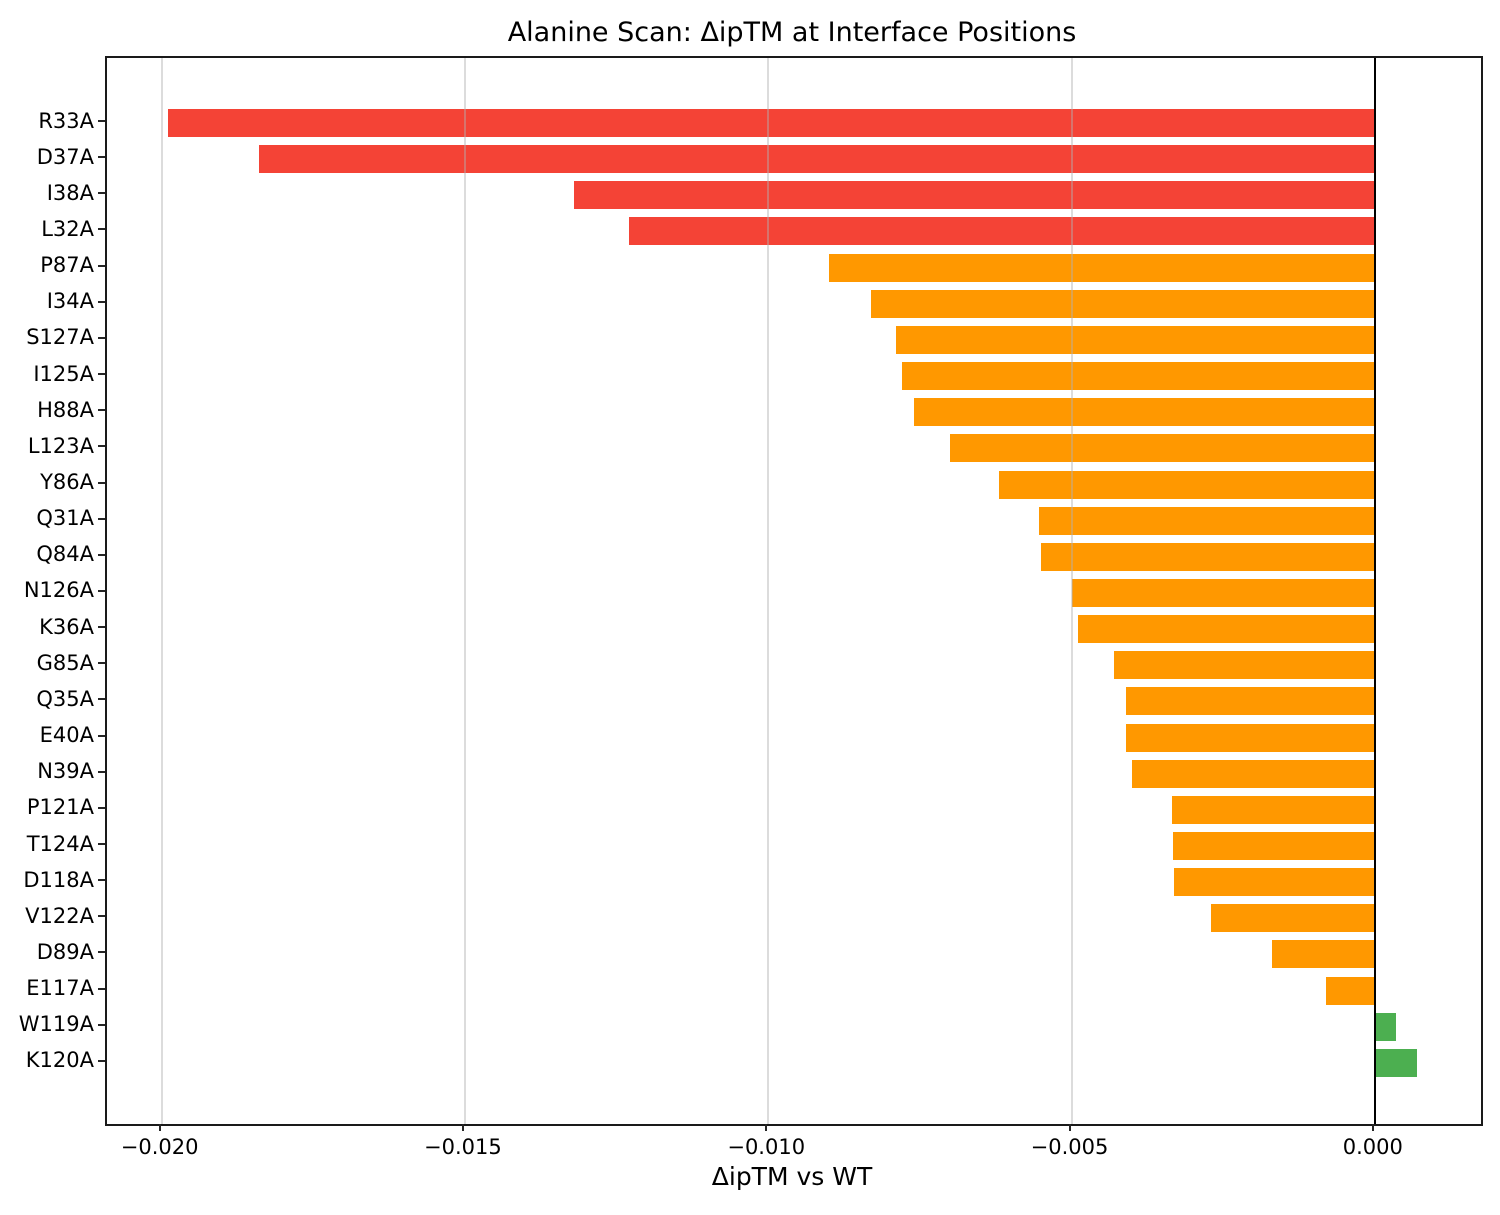 The height and width of the screenshot is (1215, 1500). I want to click on bar-Q31A, so click(1207, 520).